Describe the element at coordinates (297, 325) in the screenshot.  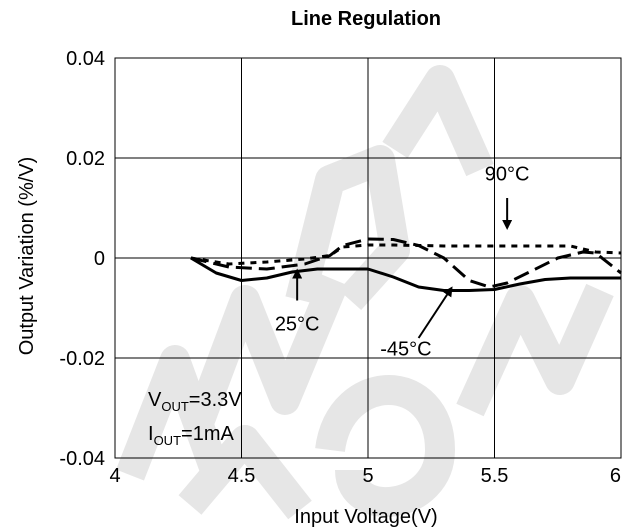
I see `annotation-label: 25°C` at that location.